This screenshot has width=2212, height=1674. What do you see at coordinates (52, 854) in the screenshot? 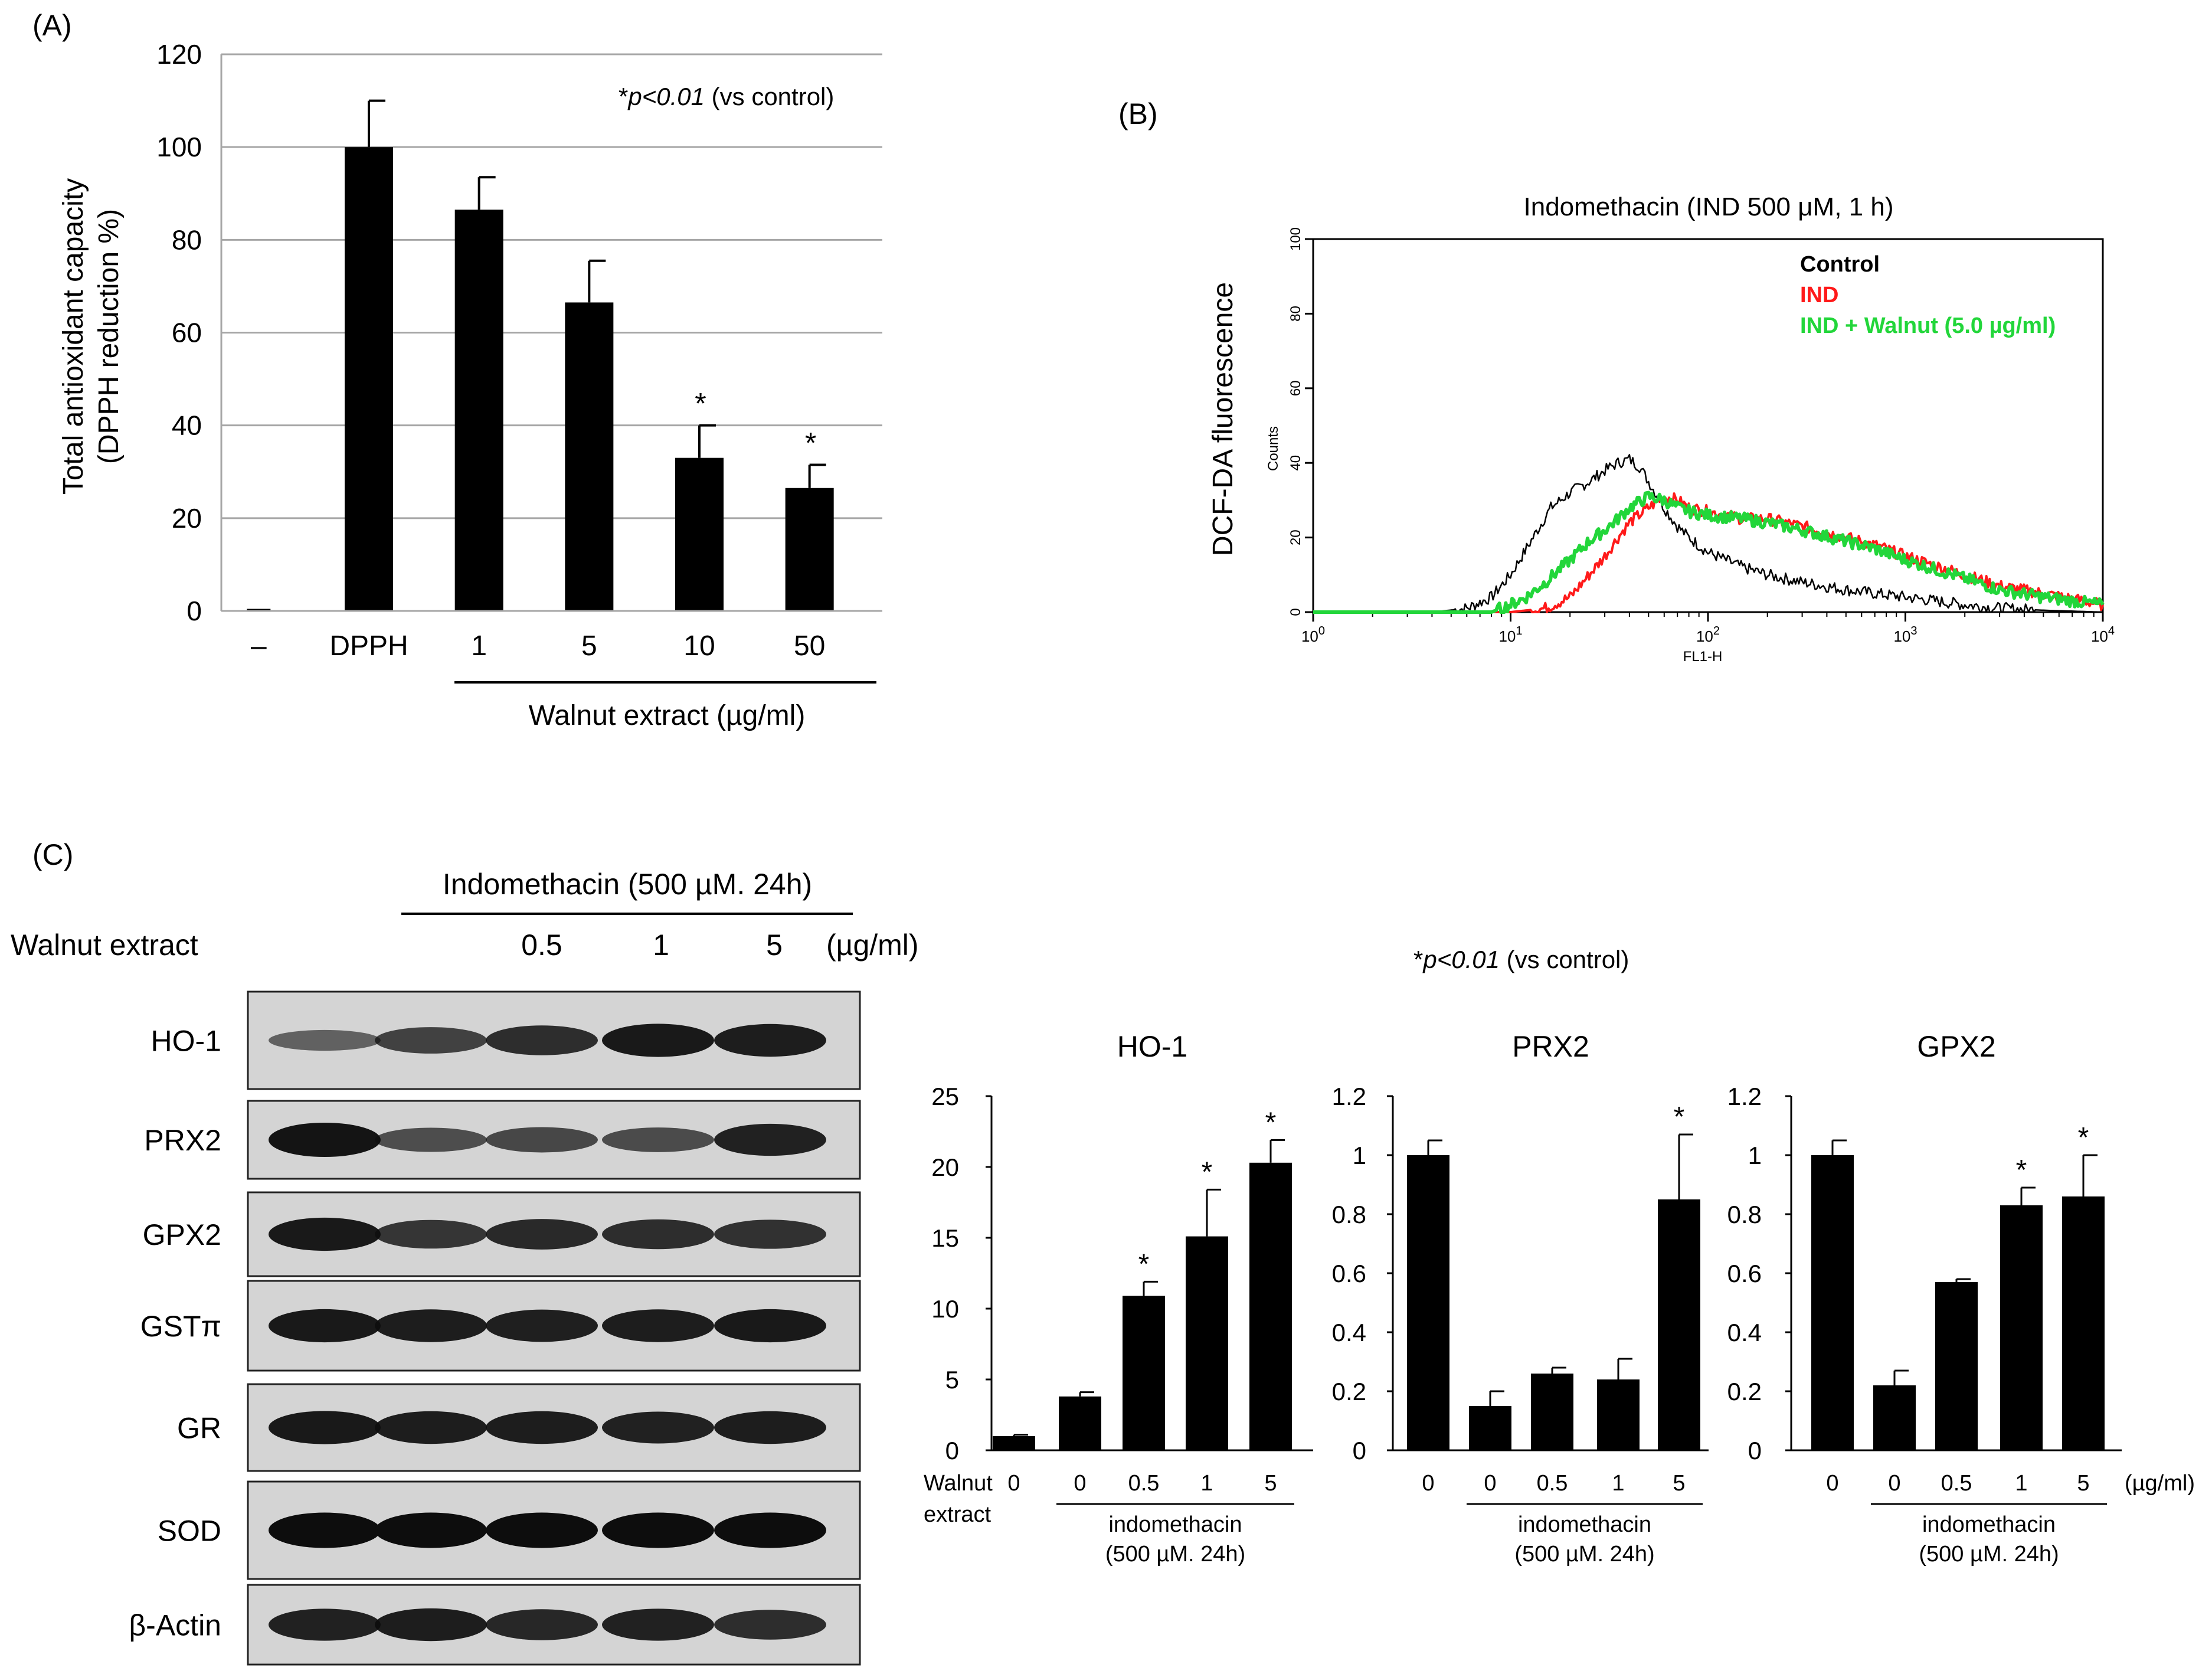
I see `panel-c-label: (C)` at bounding box center [52, 854].